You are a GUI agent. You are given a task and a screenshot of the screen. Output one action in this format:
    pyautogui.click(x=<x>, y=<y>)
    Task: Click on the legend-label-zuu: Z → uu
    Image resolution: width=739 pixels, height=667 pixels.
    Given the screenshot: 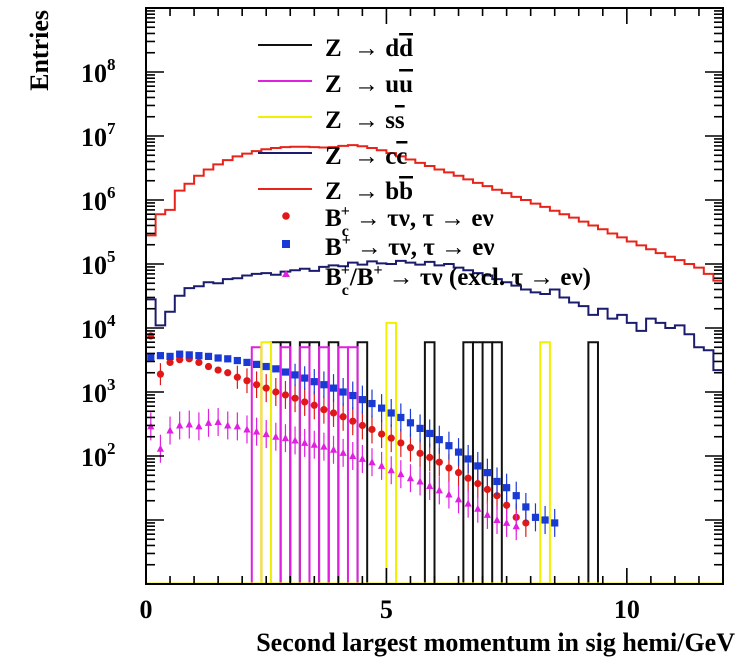 What is the action you would take?
    pyautogui.click(x=369, y=84)
    